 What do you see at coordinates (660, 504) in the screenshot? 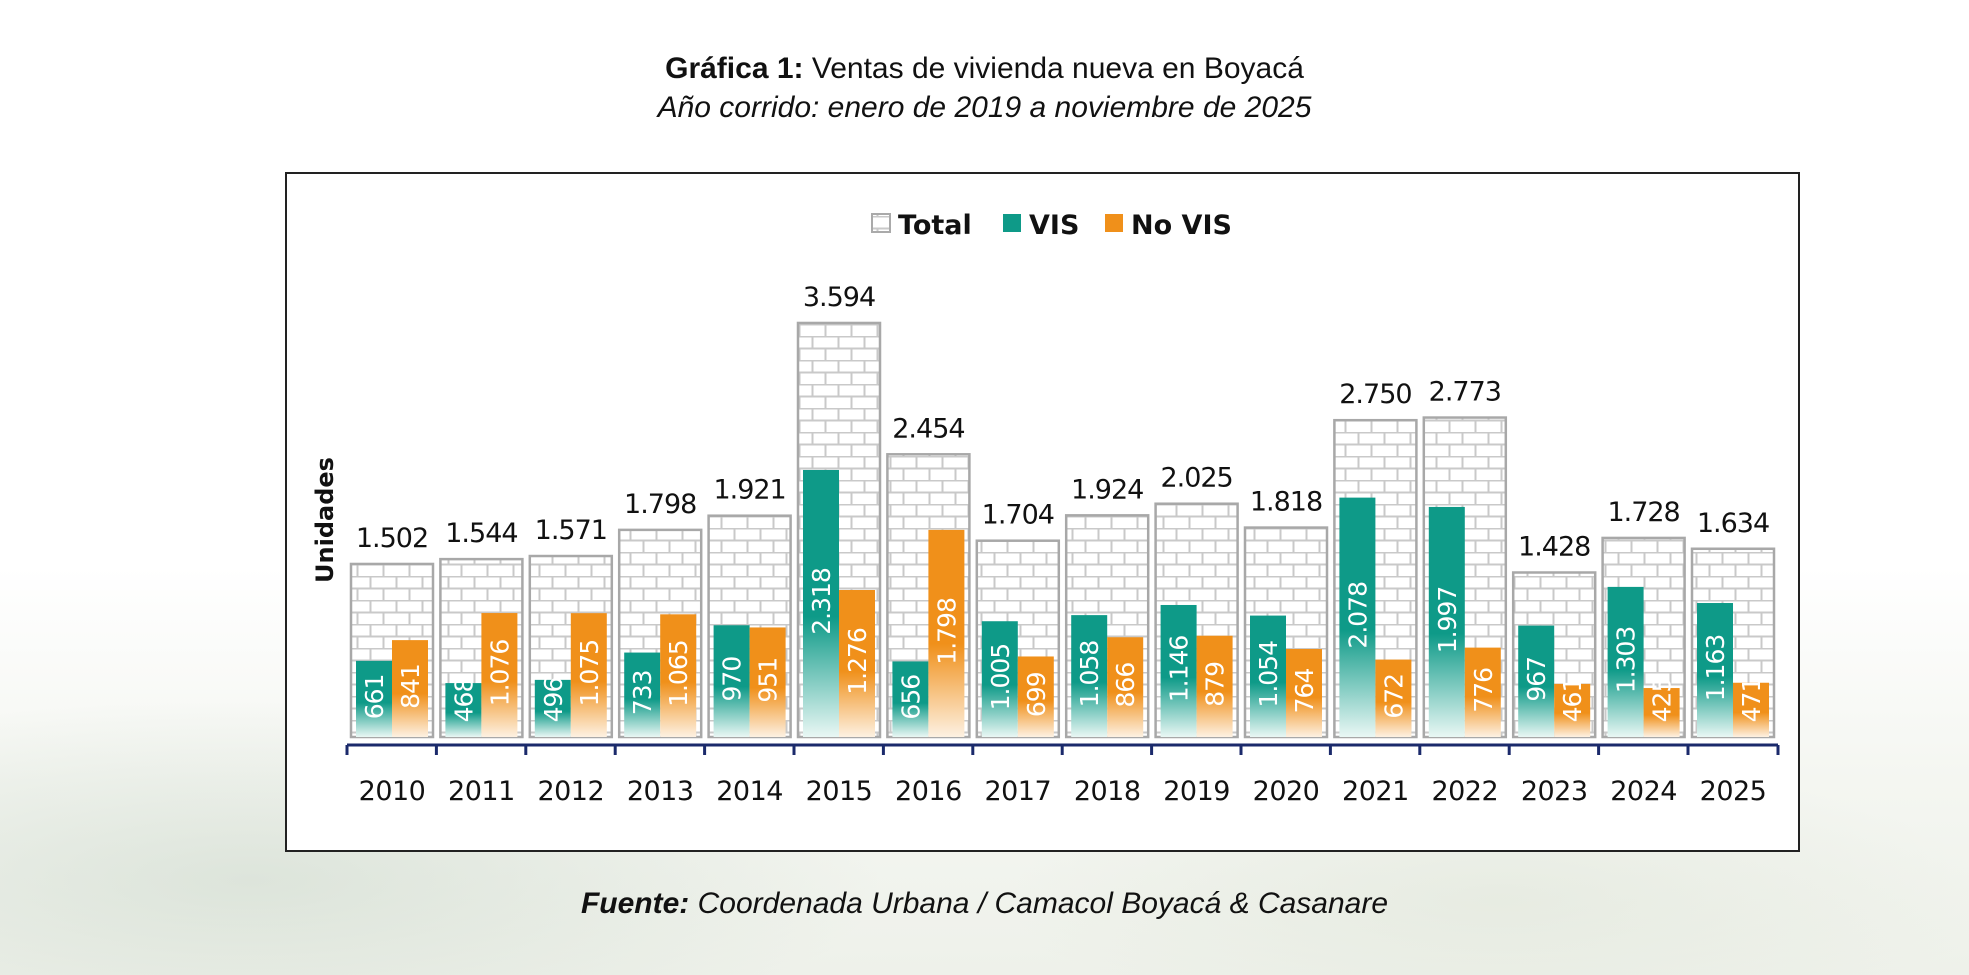
I see `data-label-total: 1.798` at bounding box center [660, 504].